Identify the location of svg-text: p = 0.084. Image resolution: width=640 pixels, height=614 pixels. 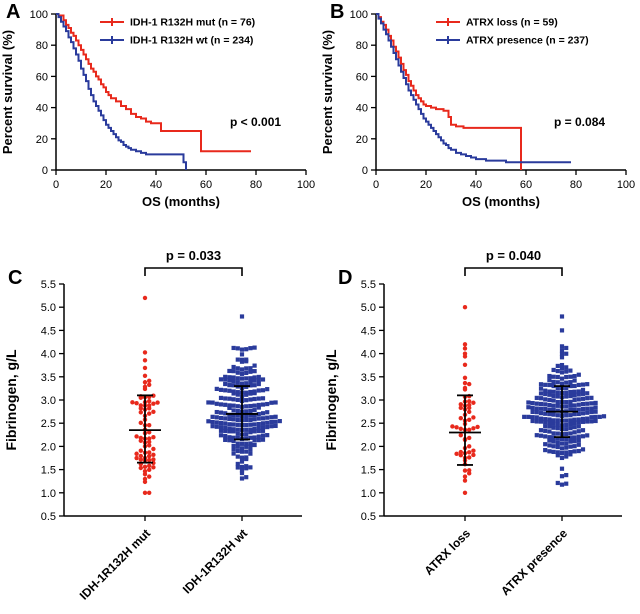
(579, 122).